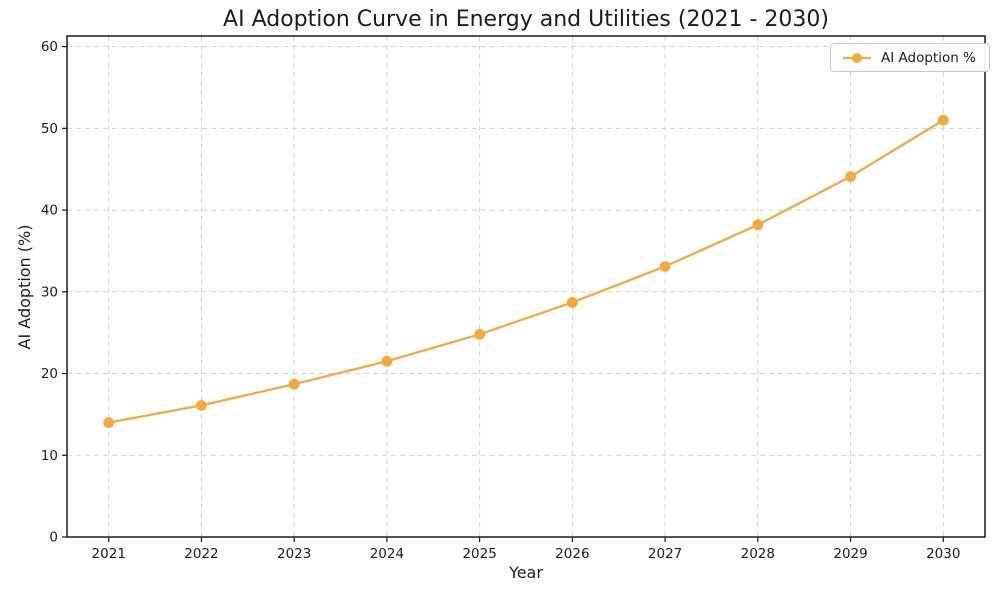 This screenshot has height=600, width=1000. Describe the element at coordinates (201, 554) in the screenshot. I see `x-tick-label: 2022` at that location.